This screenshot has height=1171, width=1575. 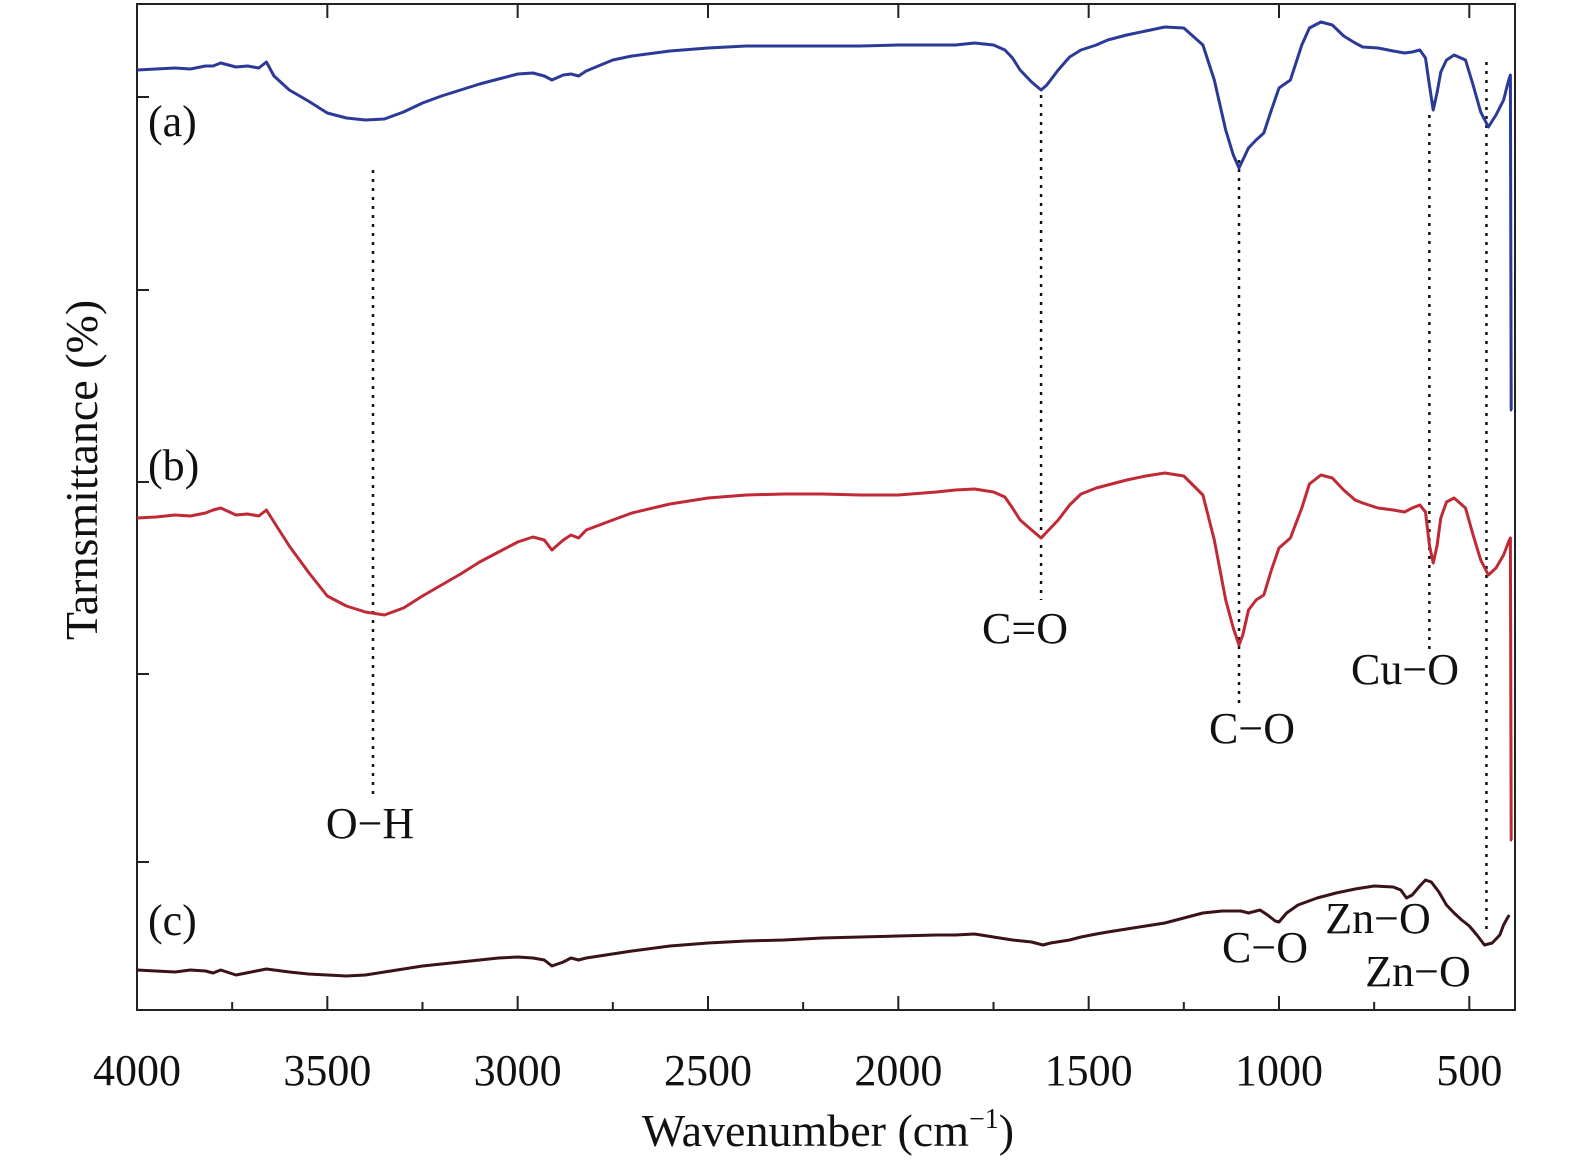 I want to click on x-tick-label: 4000, so click(x=137, y=1070).